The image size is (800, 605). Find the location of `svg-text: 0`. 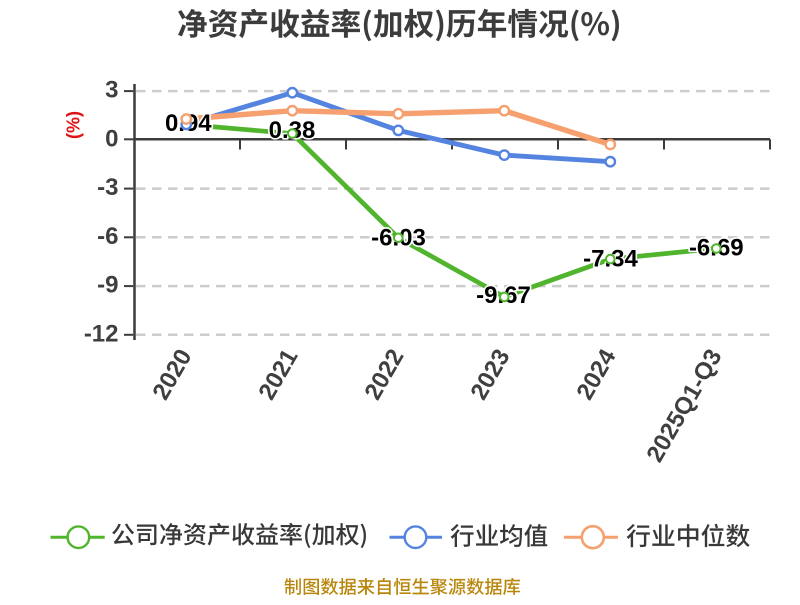

svg-text: 0 is located at coordinates (111, 138).